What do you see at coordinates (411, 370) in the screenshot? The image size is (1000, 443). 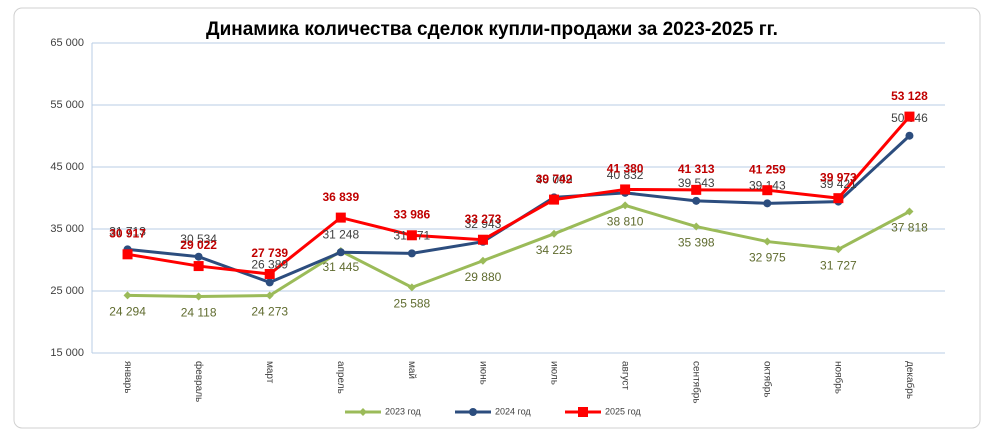 I see `x-tick-label: май` at bounding box center [411, 370].